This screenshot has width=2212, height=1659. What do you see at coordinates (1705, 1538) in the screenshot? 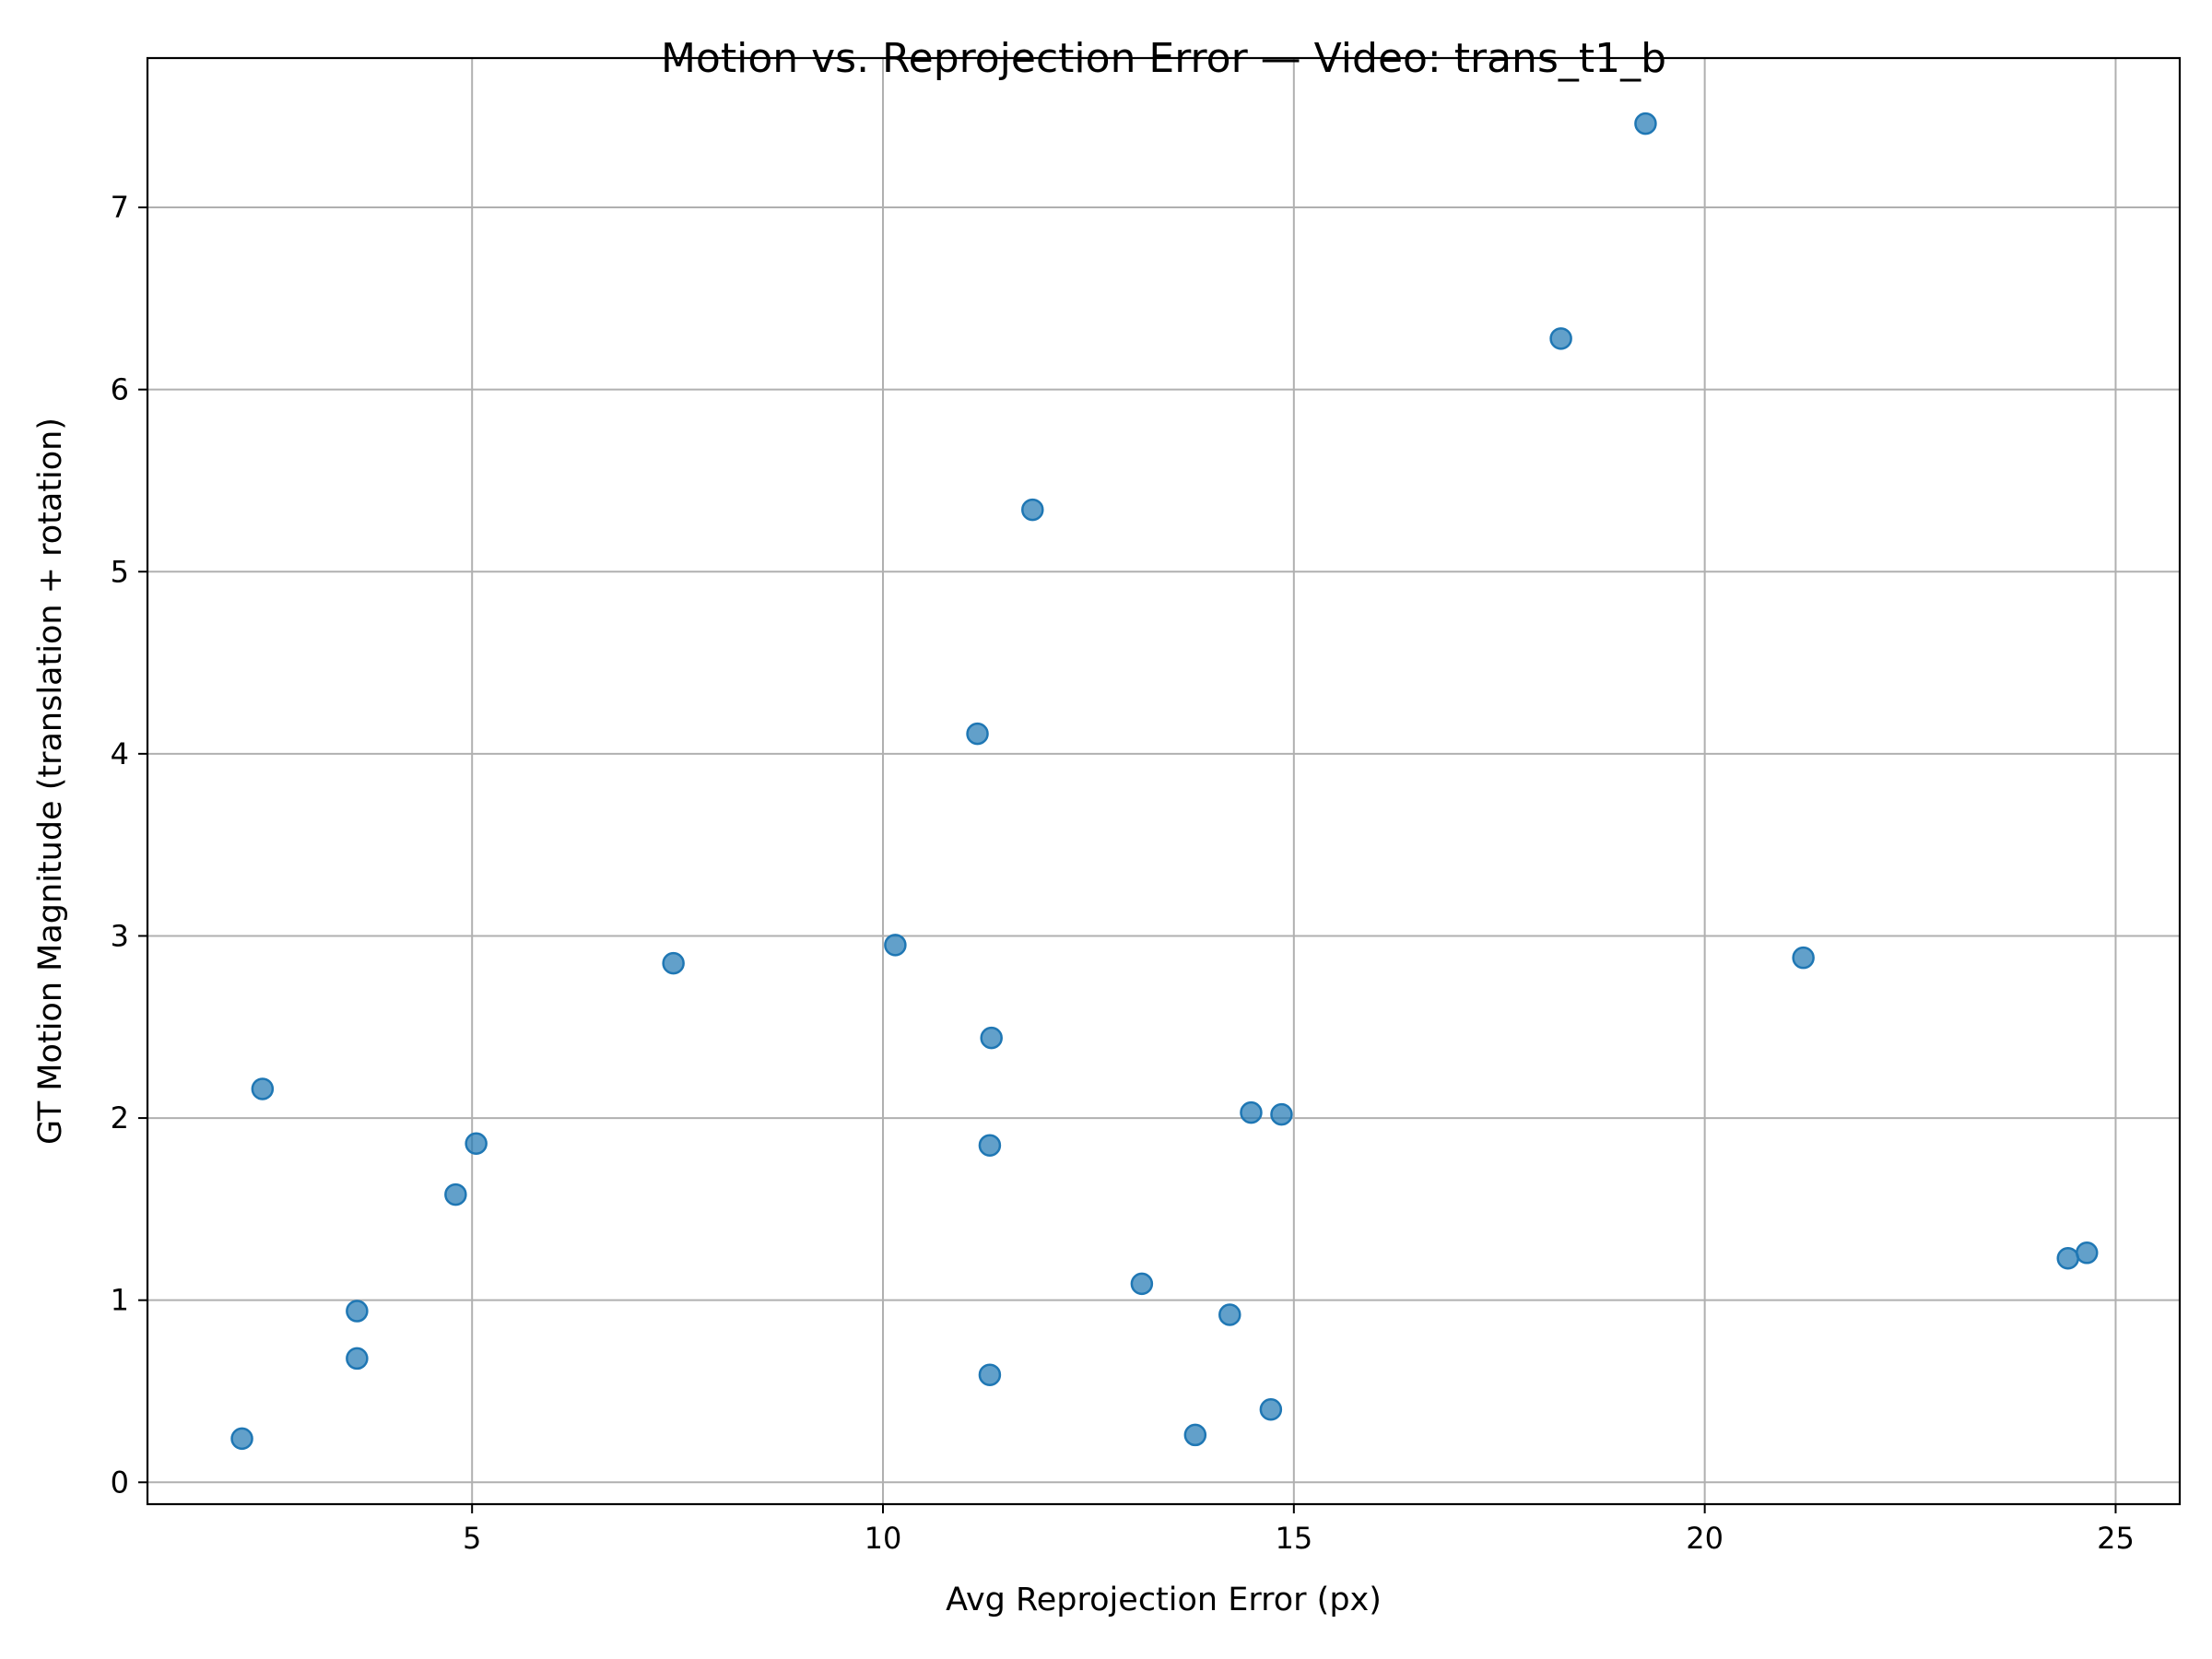
I see `x-tick-label: 20` at bounding box center [1705, 1538].